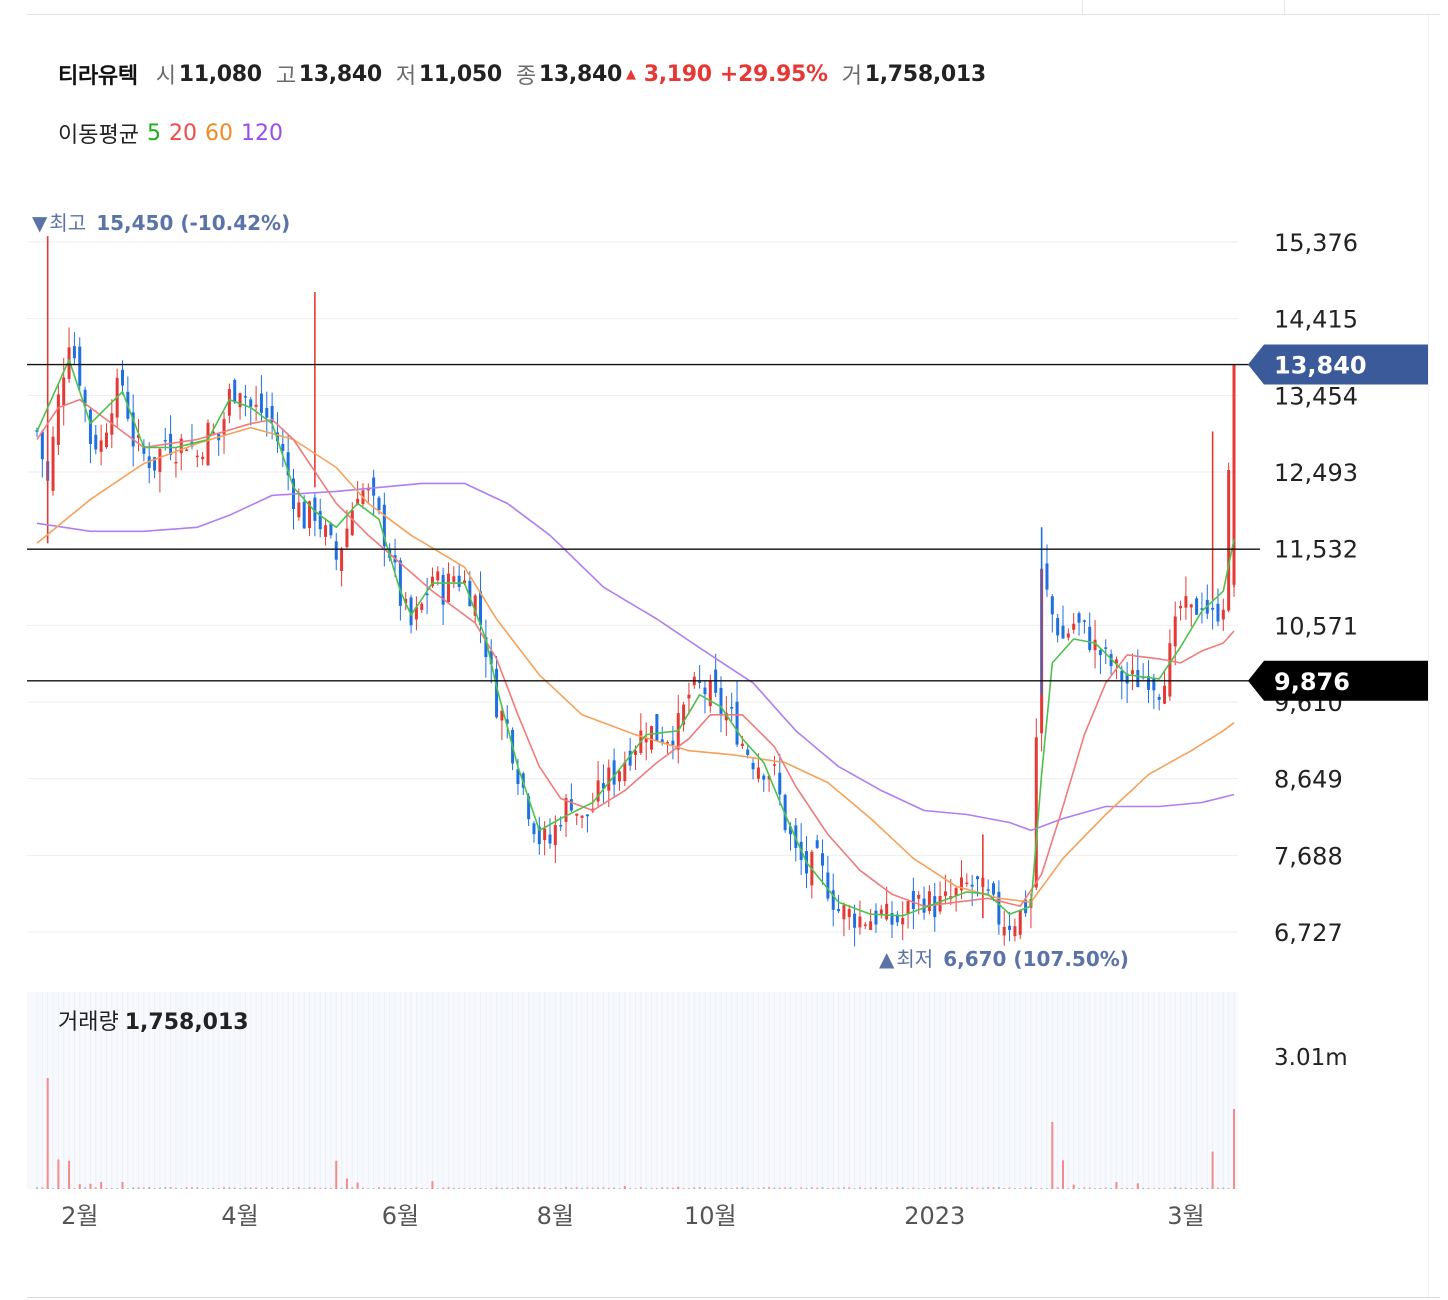 Image resolution: width=1448 pixels, height=1300 pixels. What do you see at coordinates (555, 1216) in the screenshot?
I see `x-tick-label: 8월` at bounding box center [555, 1216].